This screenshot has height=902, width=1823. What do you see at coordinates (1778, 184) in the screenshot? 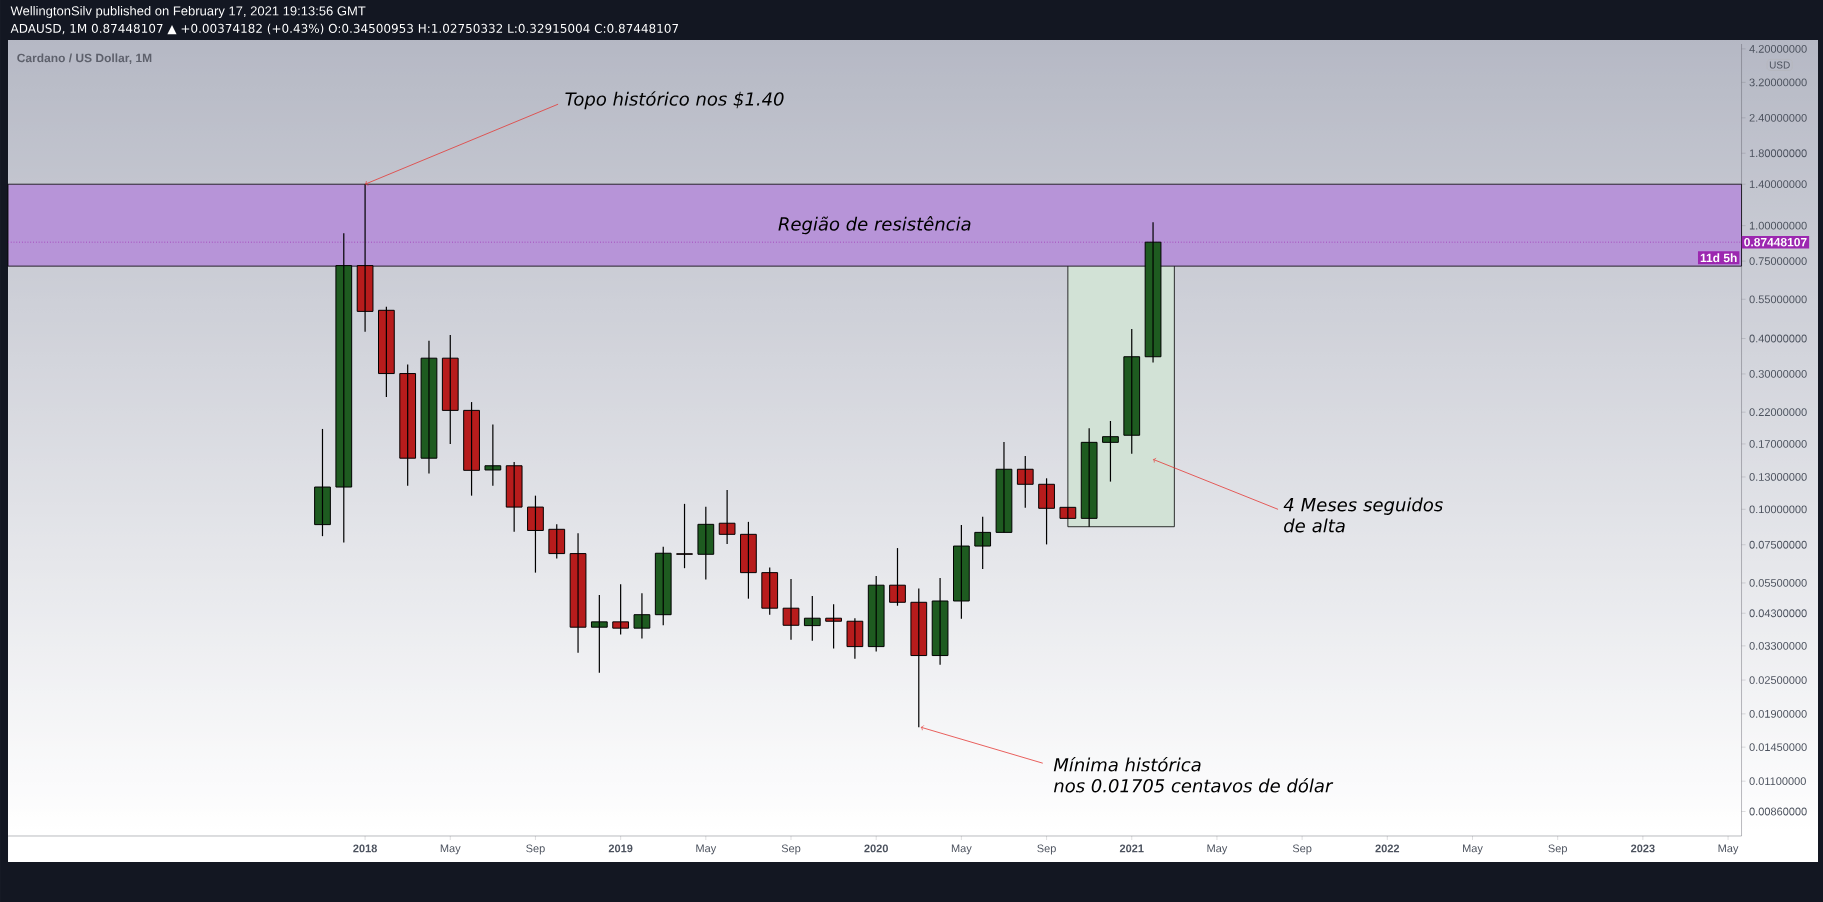
I see `y-tick-label: 1.40000000` at bounding box center [1778, 184].